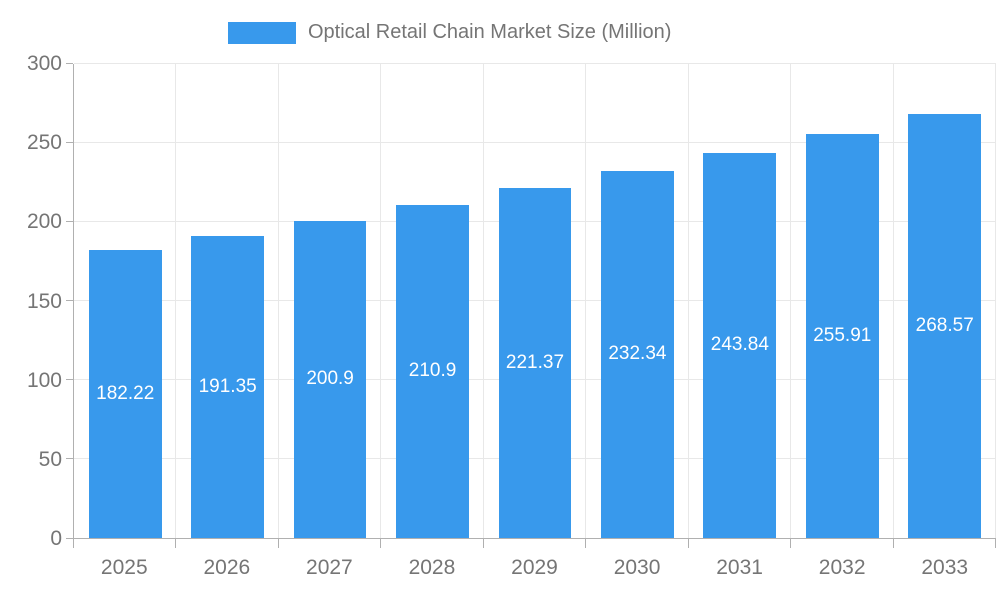 The width and height of the screenshot is (1000, 600). Describe the element at coordinates (44, 301) in the screenshot. I see `y-axis-label: 150` at that location.